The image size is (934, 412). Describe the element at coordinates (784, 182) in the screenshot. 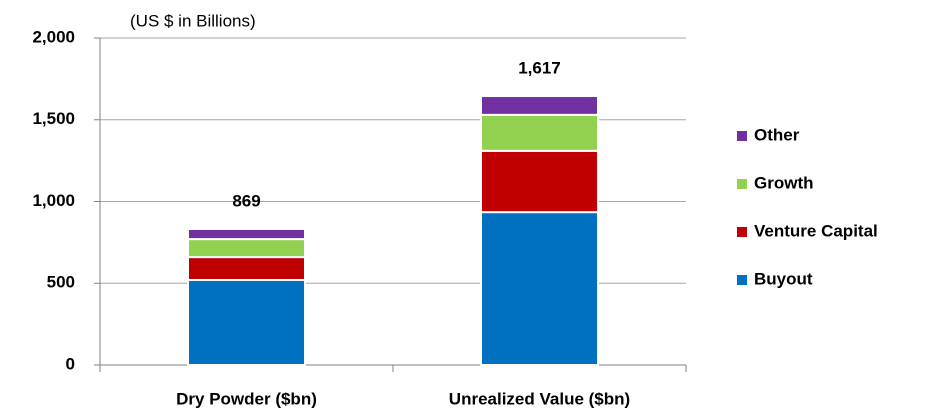

I see `legend-label: Growth` at that location.